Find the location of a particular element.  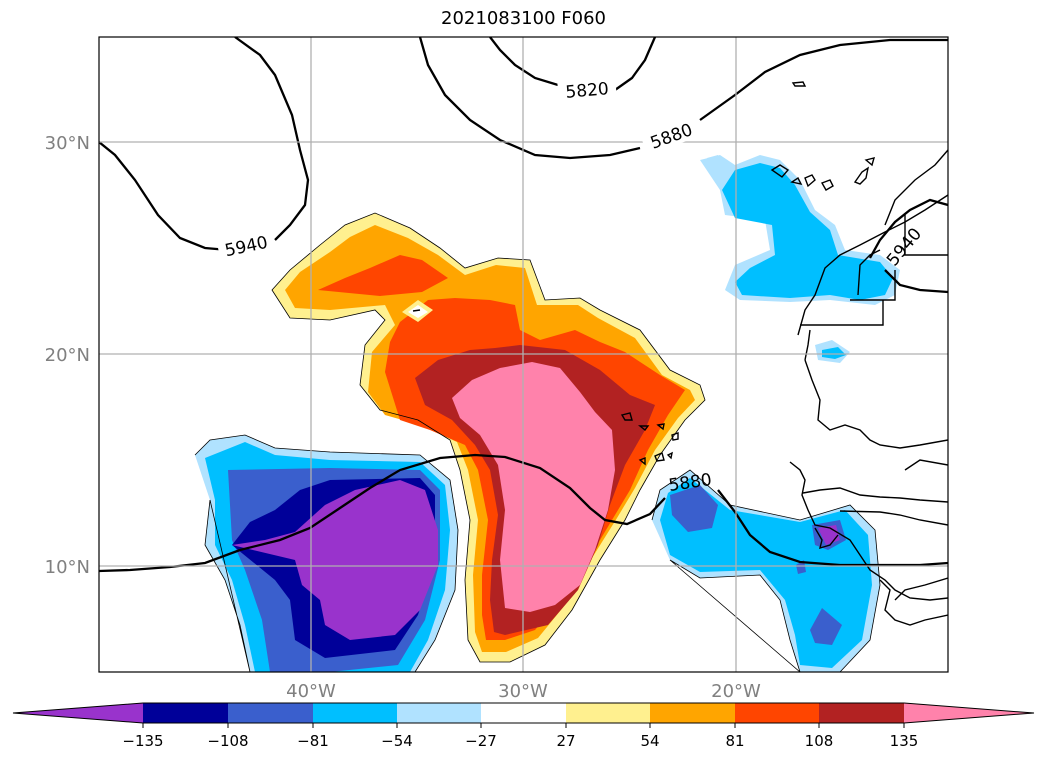

lat-label-10n: 10°N is located at coordinates (67, 567).